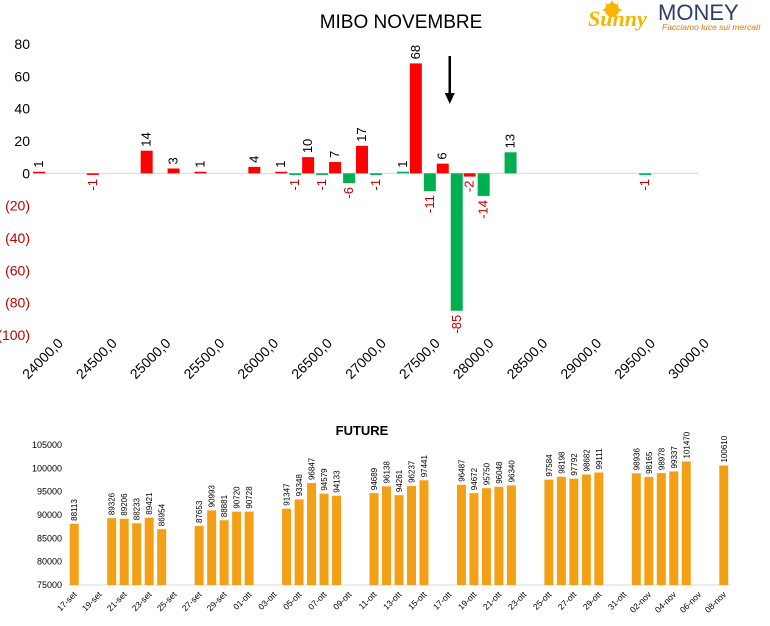  What do you see at coordinates (469, 187) in the screenshot?
I see `data-label: -2` at bounding box center [469, 187].